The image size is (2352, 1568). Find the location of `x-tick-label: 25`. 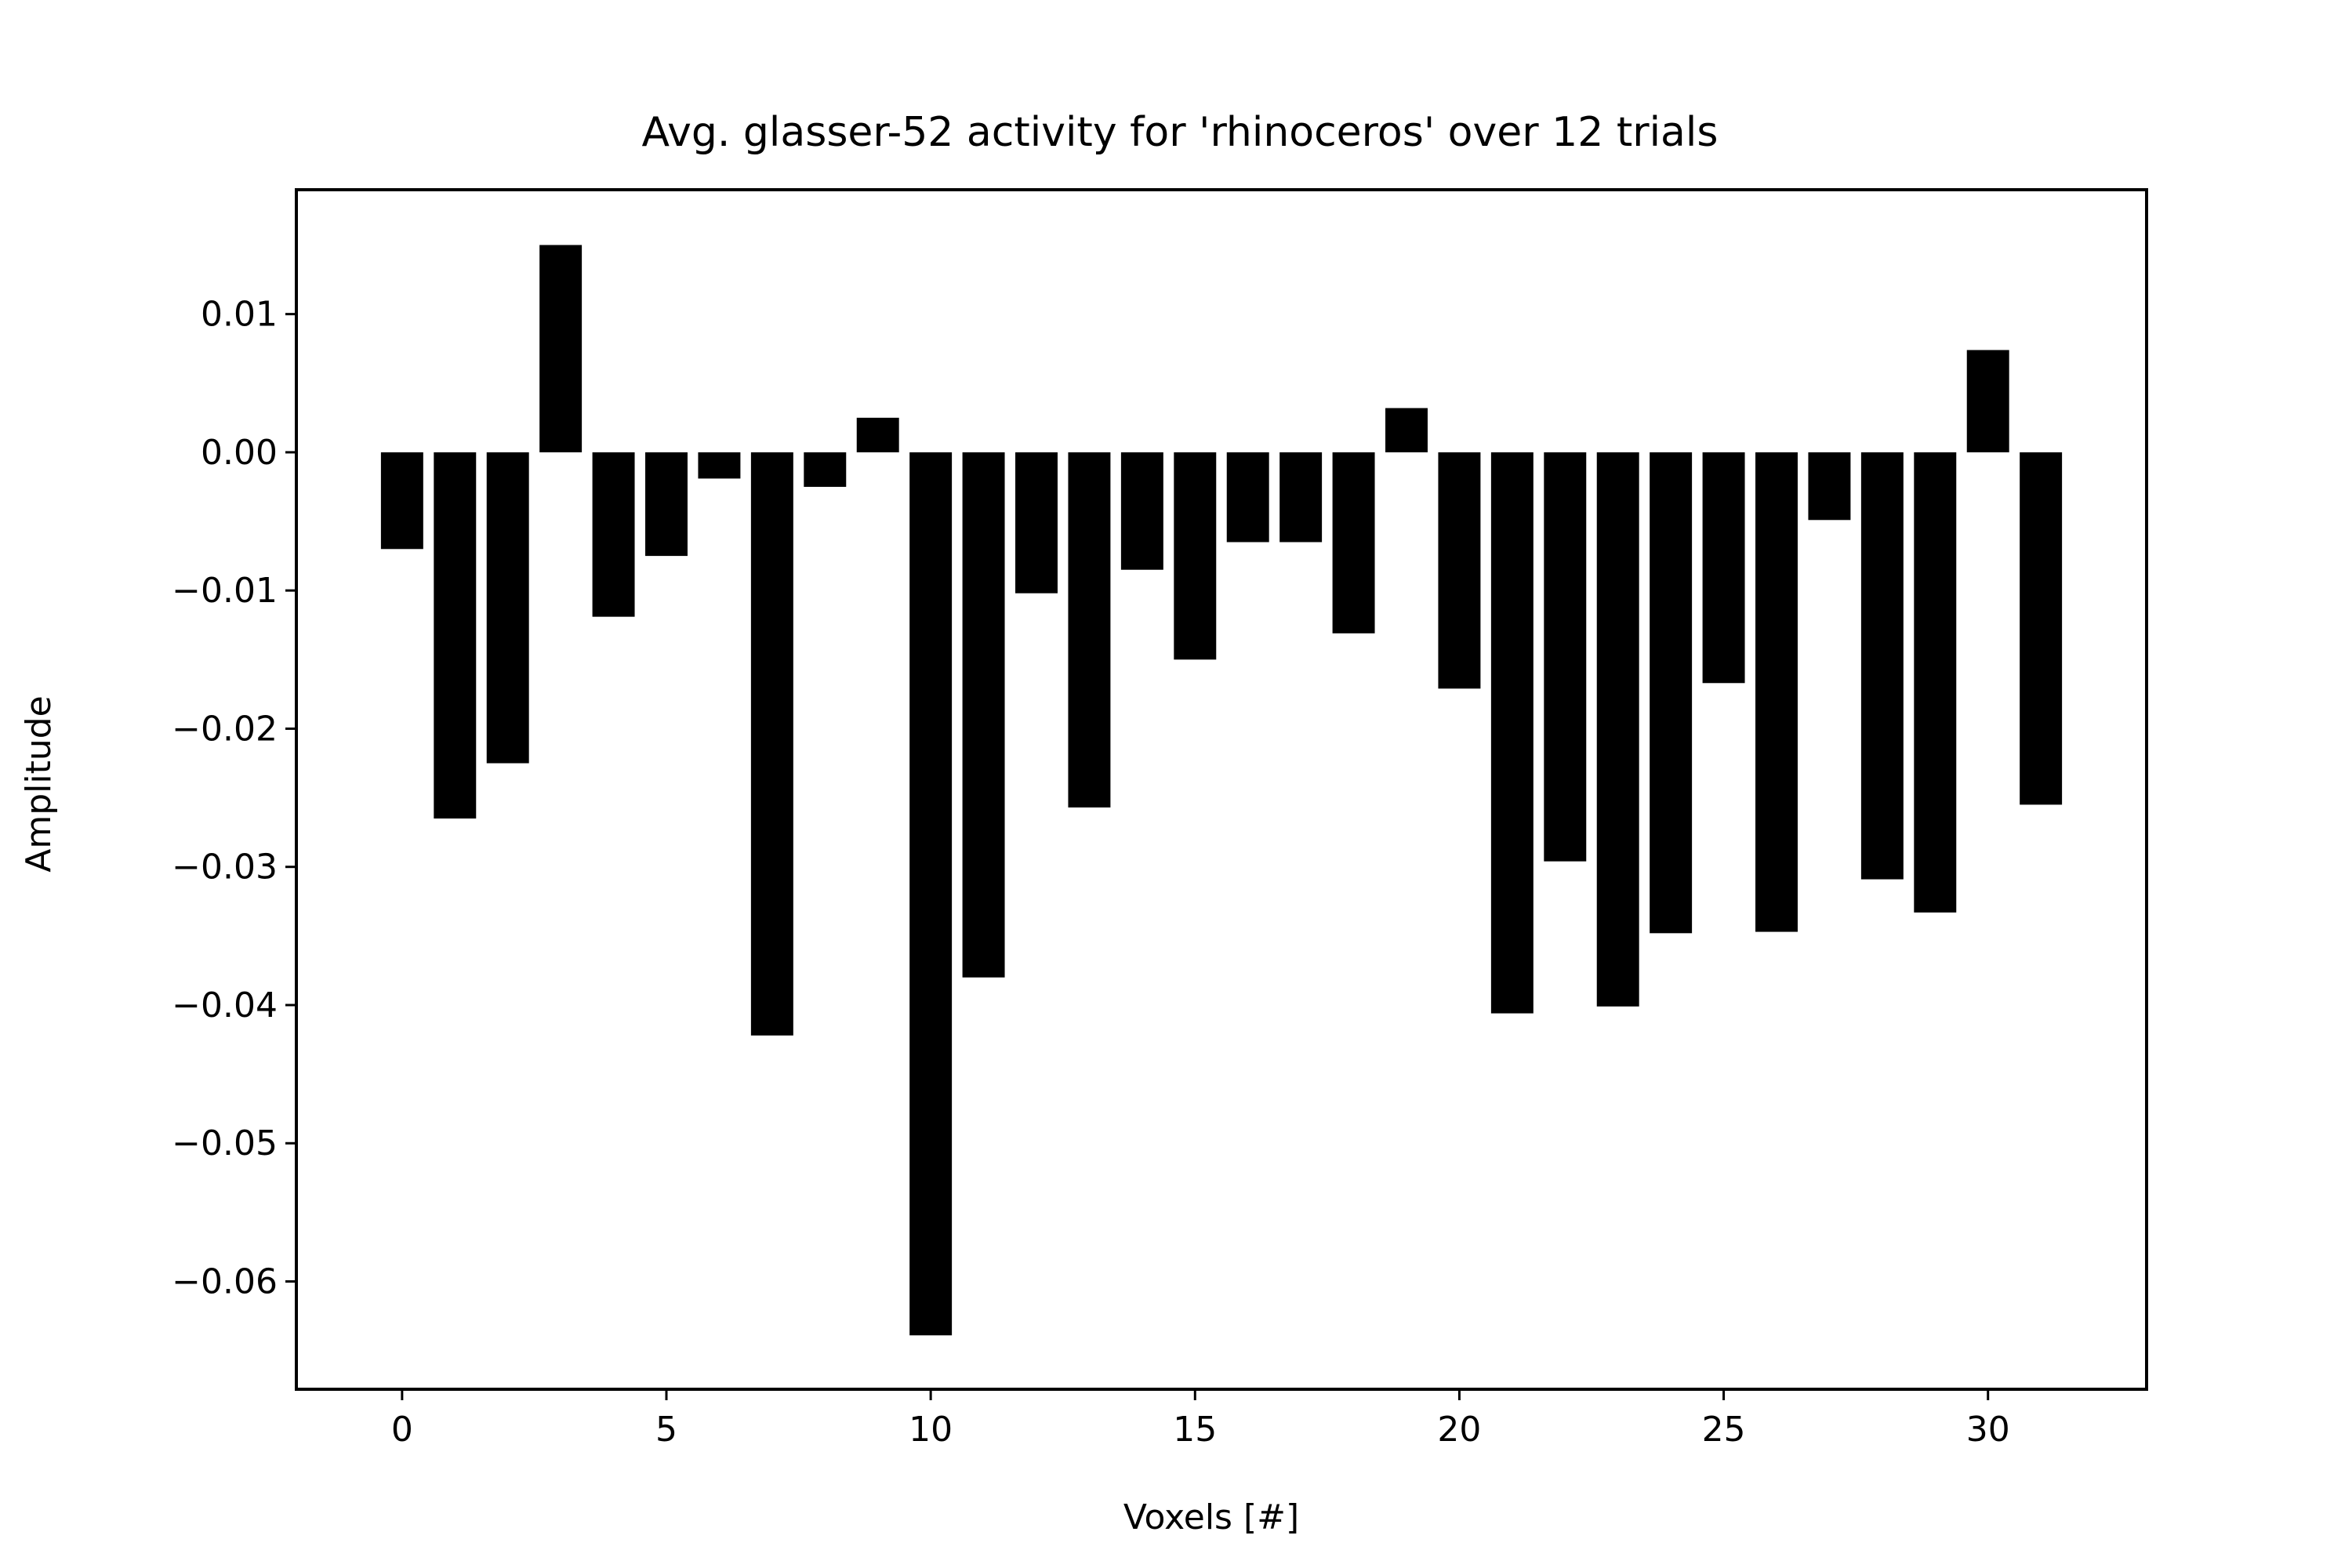

x-tick-label: 25 is located at coordinates (1724, 1430).